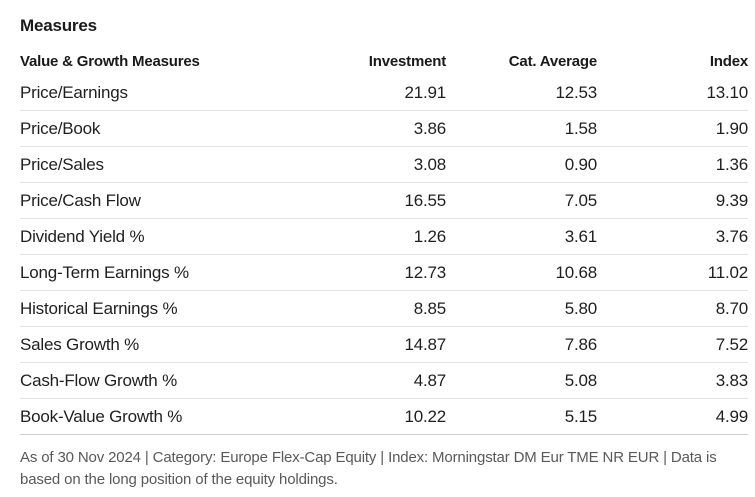 Image resolution: width=755 pixels, height=497 pixels. Describe the element at coordinates (672, 128) in the screenshot. I see `cell-index: 1.90` at that location.